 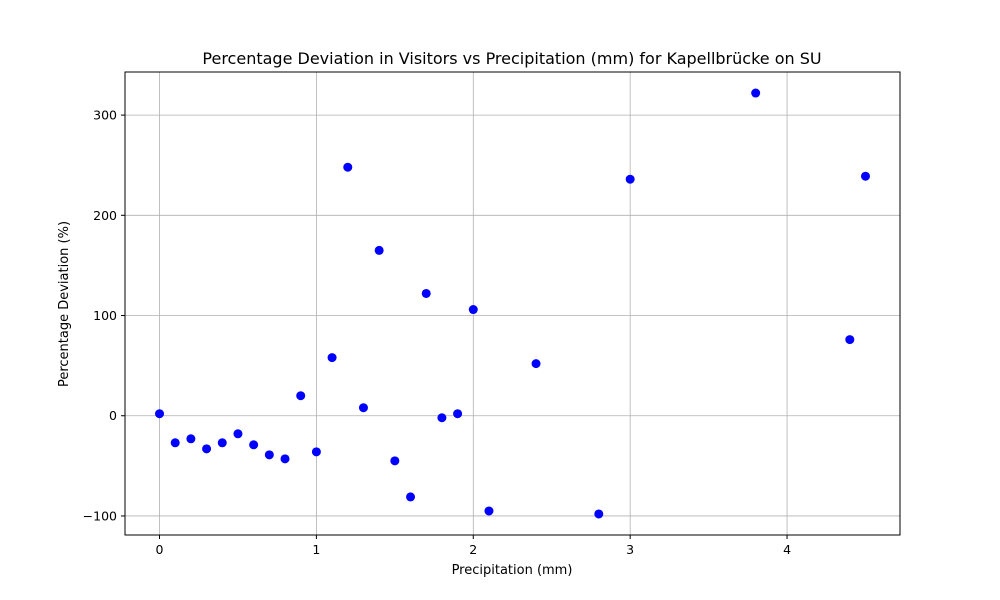 I want to click on x-tick-label: 2, so click(x=473, y=549).